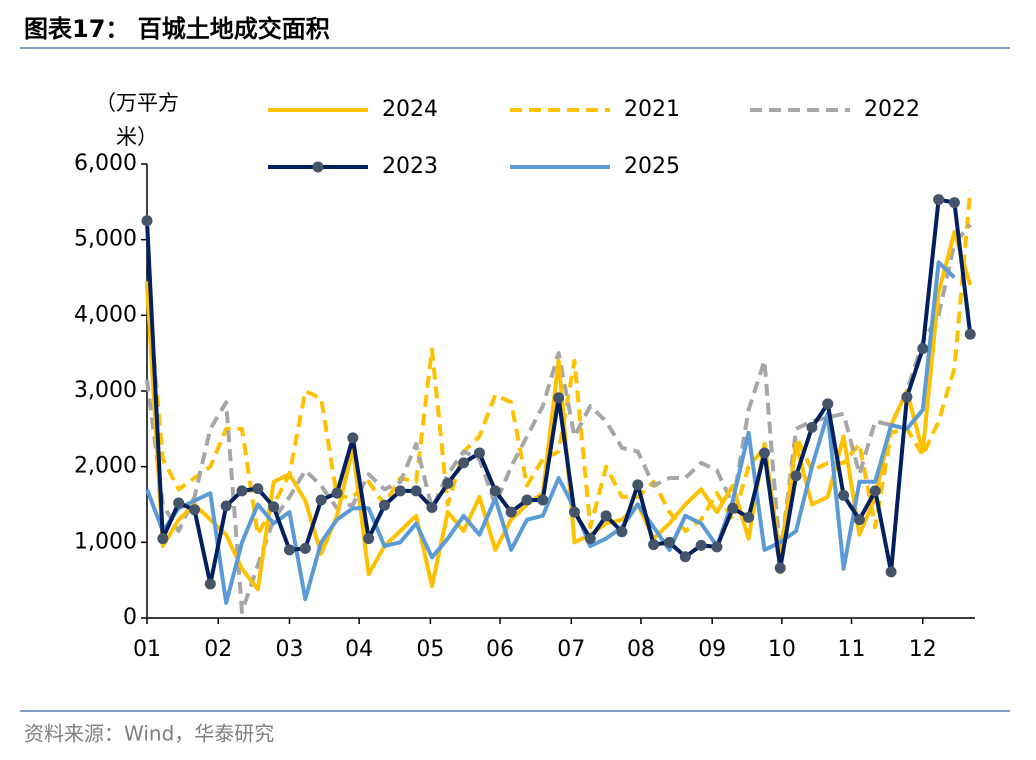  What do you see at coordinates (430, 649) in the screenshot?
I see `x-tick-label: 05` at bounding box center [430, 649].